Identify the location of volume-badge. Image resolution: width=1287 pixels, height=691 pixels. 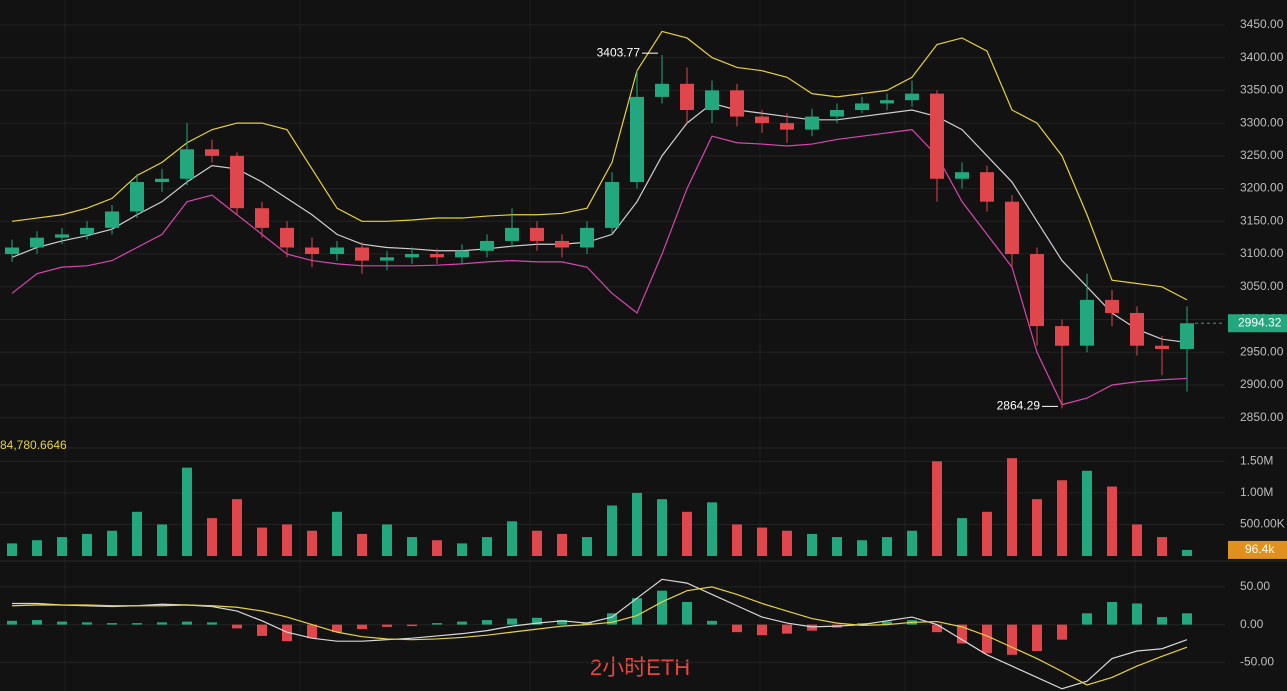
(1257, 549).